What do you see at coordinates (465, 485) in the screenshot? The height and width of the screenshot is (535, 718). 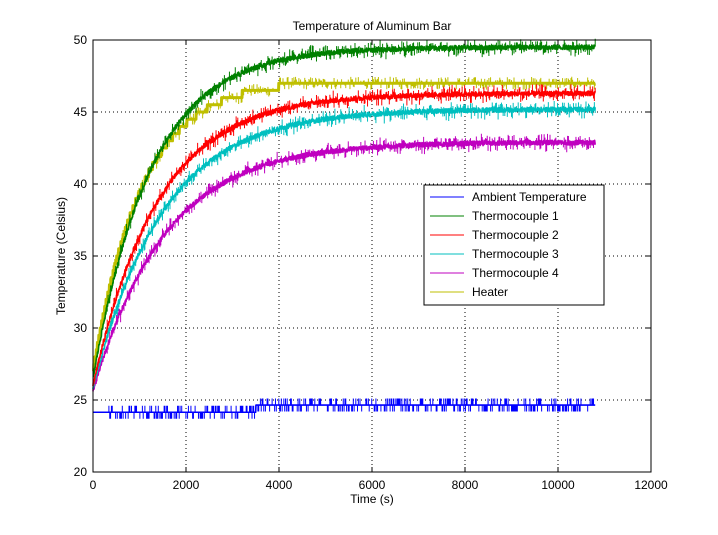 I see `x-tick-label: 8000` at bounding box center [465, 485].